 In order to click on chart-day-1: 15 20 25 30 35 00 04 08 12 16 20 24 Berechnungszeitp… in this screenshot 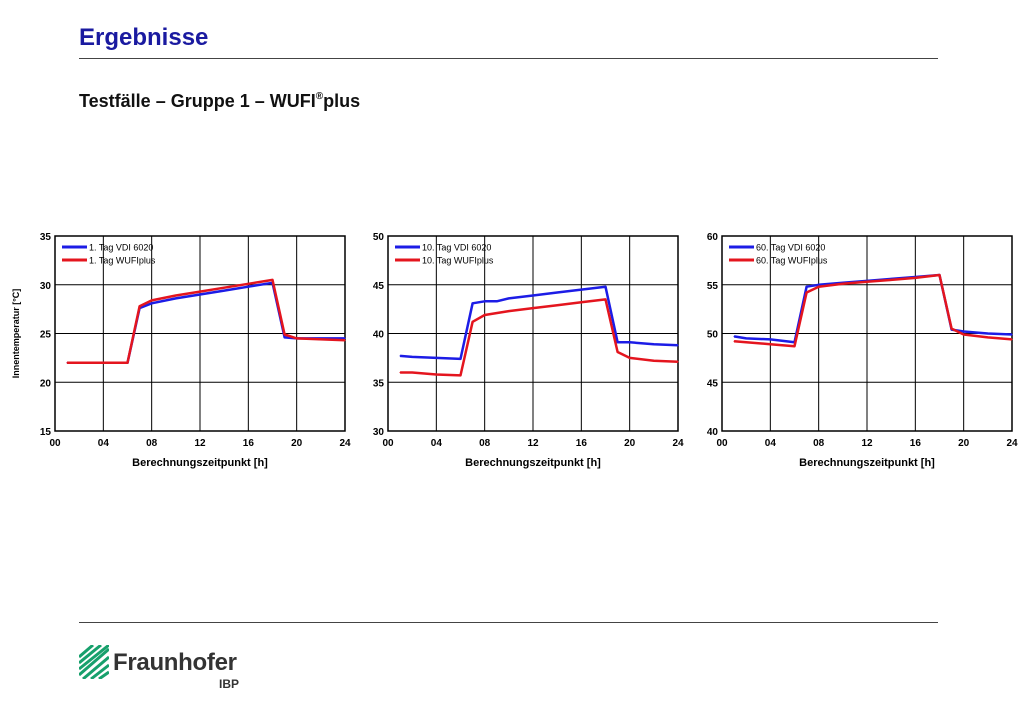, I will do `click(181, 350)`.